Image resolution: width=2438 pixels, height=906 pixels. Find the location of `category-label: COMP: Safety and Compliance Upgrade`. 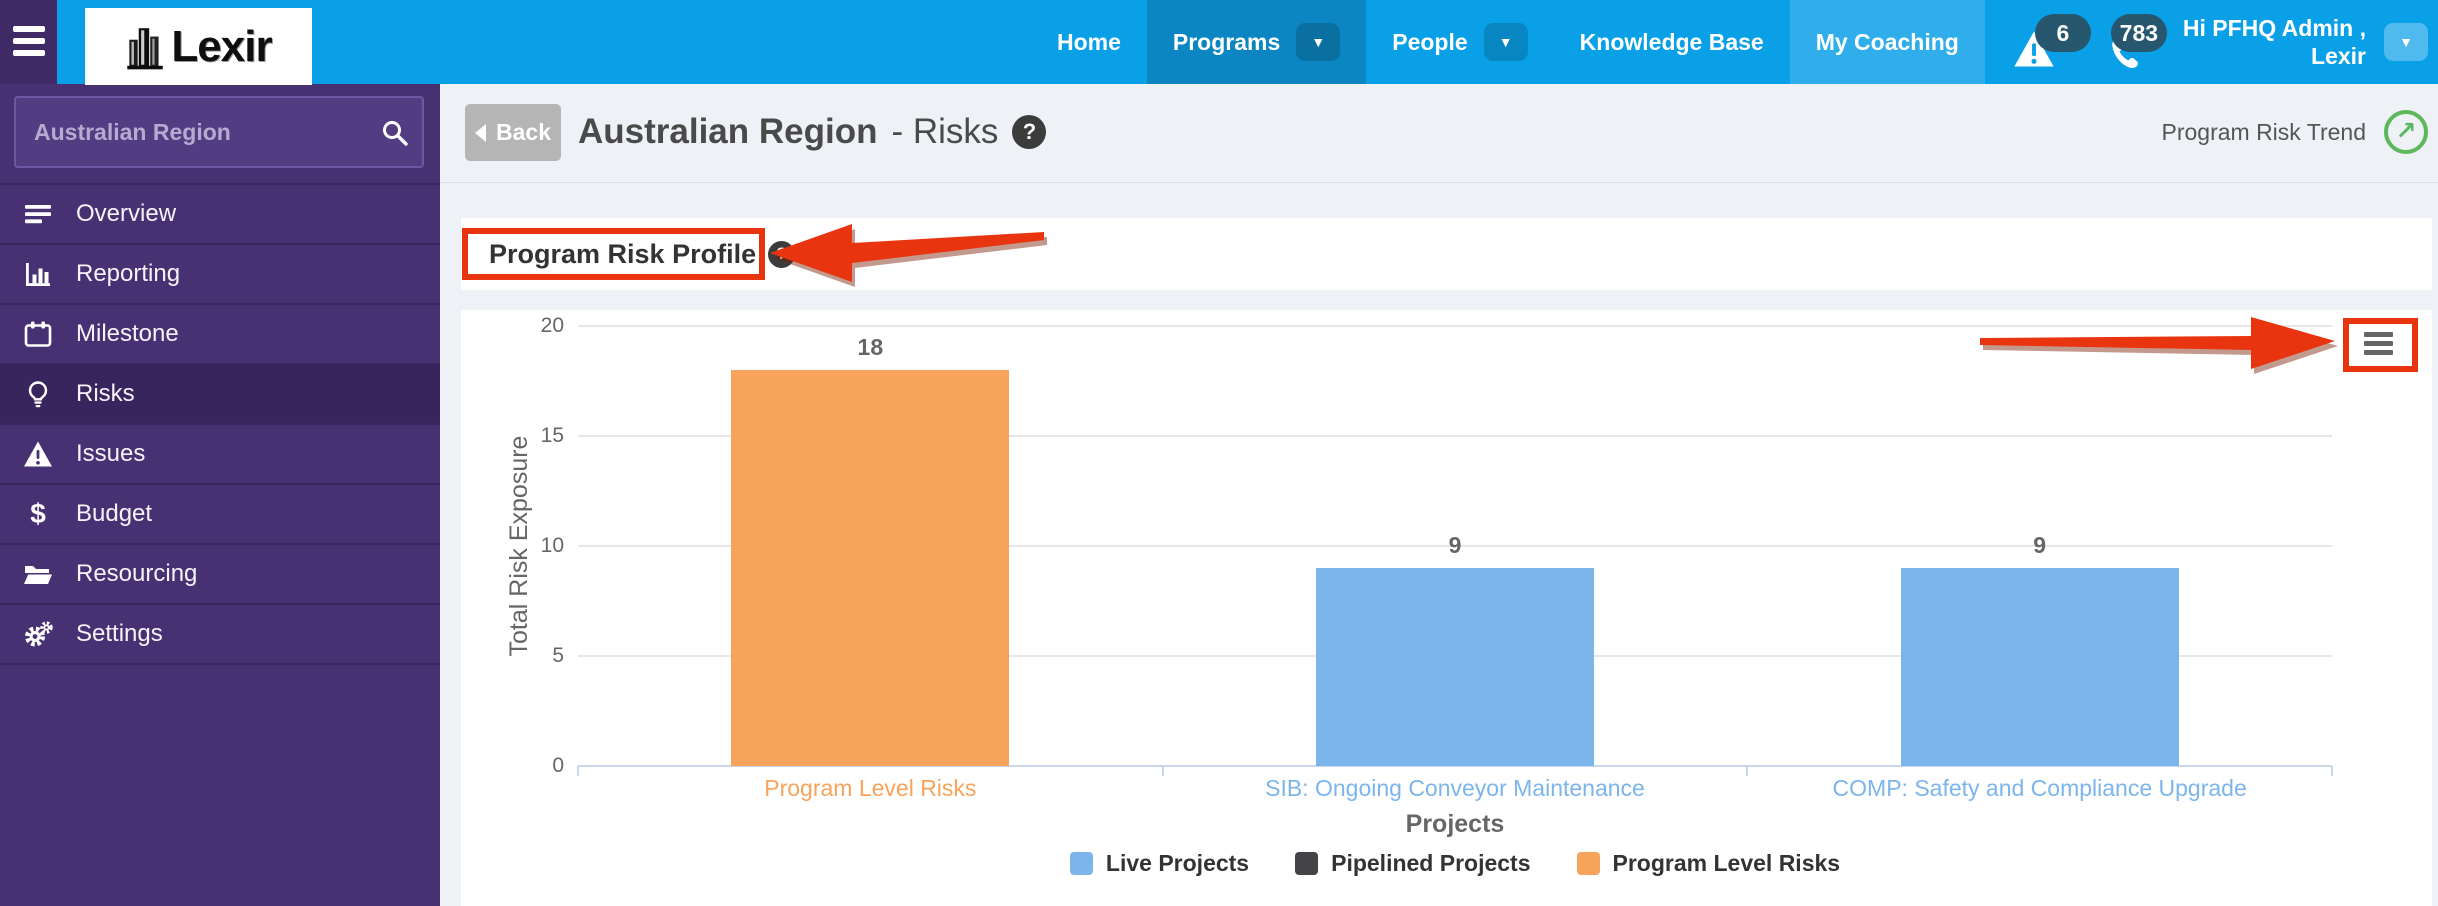

category-label: COMP: Safety and Compliance Upgrade is located at coordinates (2039, 788).